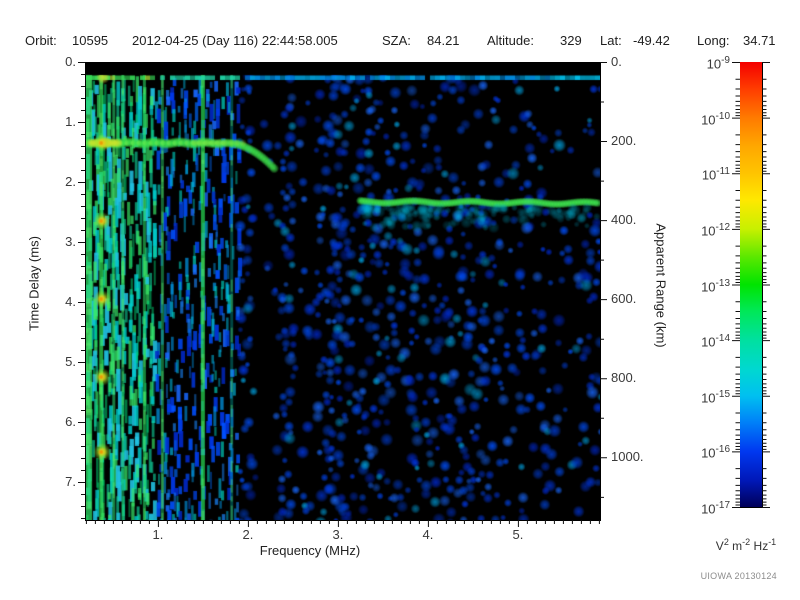  What do you see at coordinates (90, 40) in the screenshot?
I see `header-value-orbit: 10595` at bounding box center [90, 40].